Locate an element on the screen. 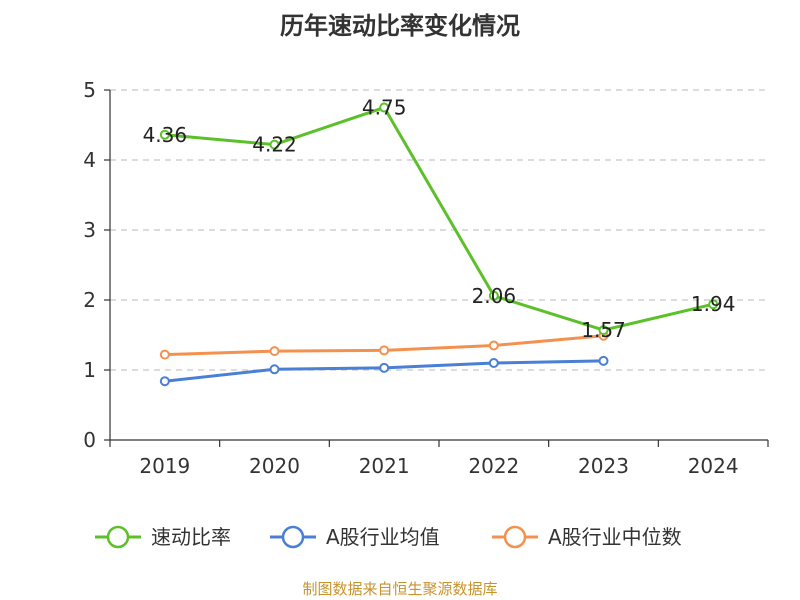  x-tick-label: 2022 is located at coordinates (493, 466).